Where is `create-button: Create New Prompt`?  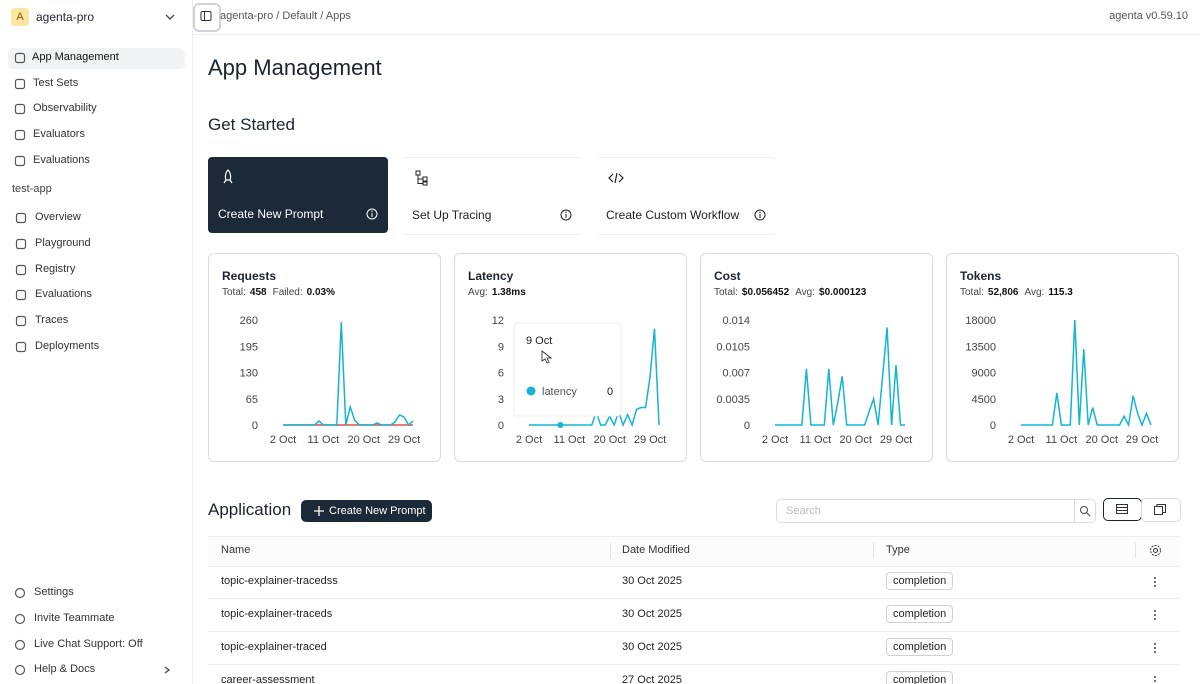 create-button: Create New Prompt is located at coordinates (366, 511).